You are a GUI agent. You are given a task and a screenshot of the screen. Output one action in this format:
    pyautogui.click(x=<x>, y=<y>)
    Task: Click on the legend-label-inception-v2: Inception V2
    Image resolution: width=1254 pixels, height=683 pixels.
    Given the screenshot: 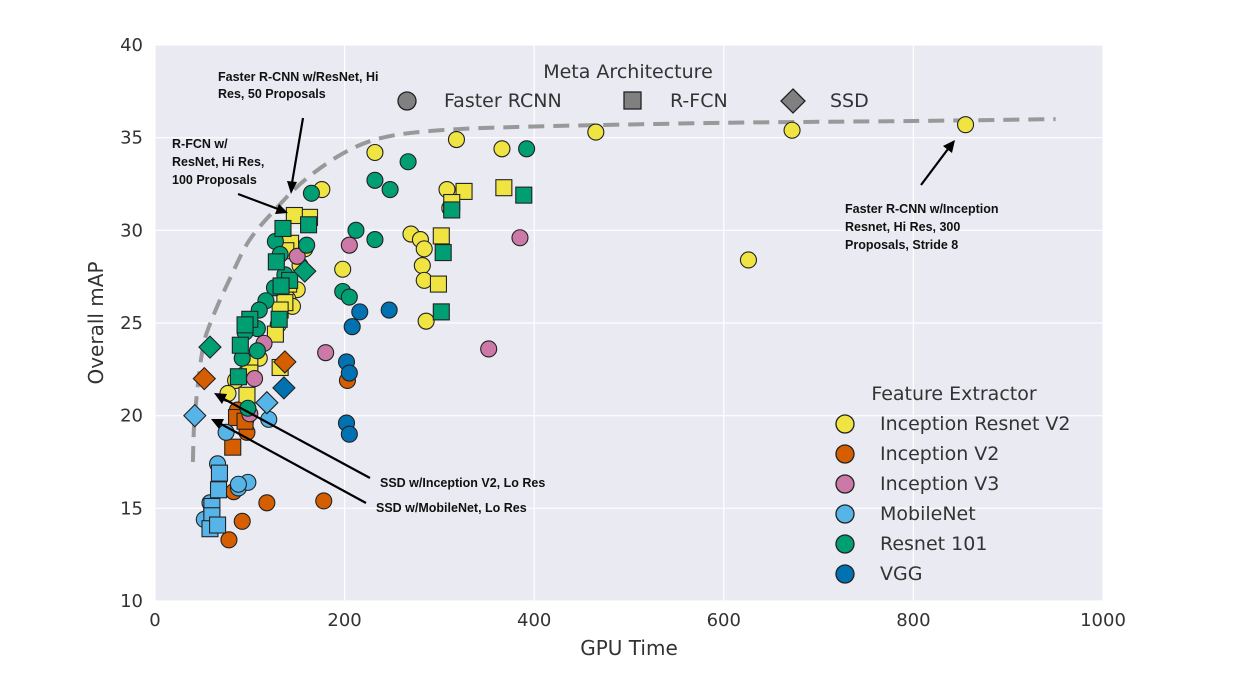 What is the action you would take?
    pyautogui.click(x=939, y=454)
    